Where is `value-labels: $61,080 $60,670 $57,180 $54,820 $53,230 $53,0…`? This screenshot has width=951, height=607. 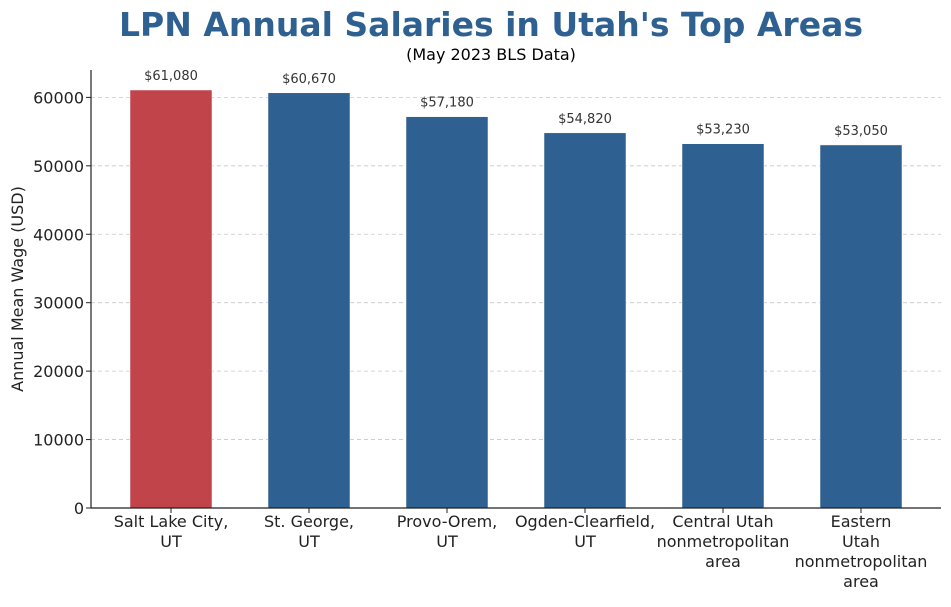 value-labels: $61,080 $60,670 $57,180 $54,820 $53,230 $53,0… is located at coordinates (516, 104).